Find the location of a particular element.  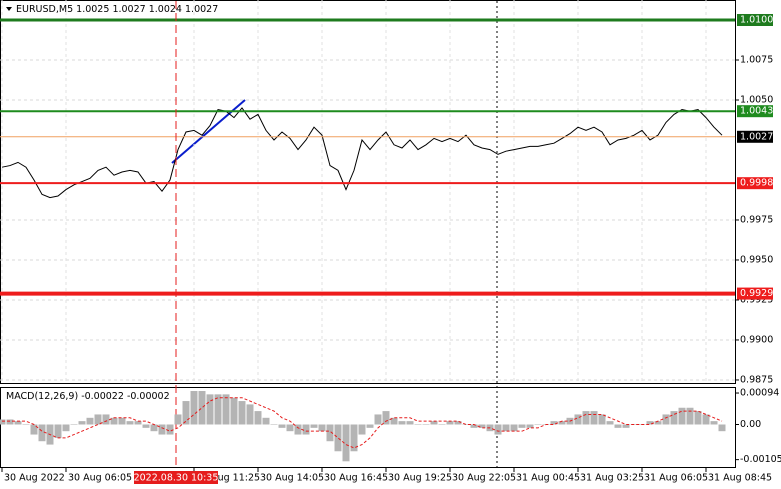

y-tick-label: 0.9925 is located at coordinates (756, 299).